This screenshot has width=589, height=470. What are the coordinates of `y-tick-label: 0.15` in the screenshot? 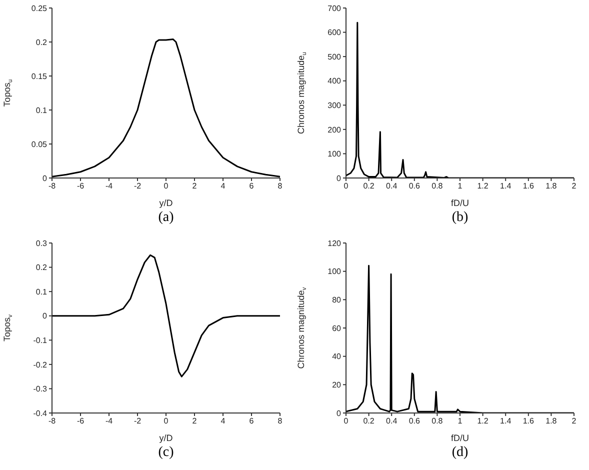 It's located at (39, 76).